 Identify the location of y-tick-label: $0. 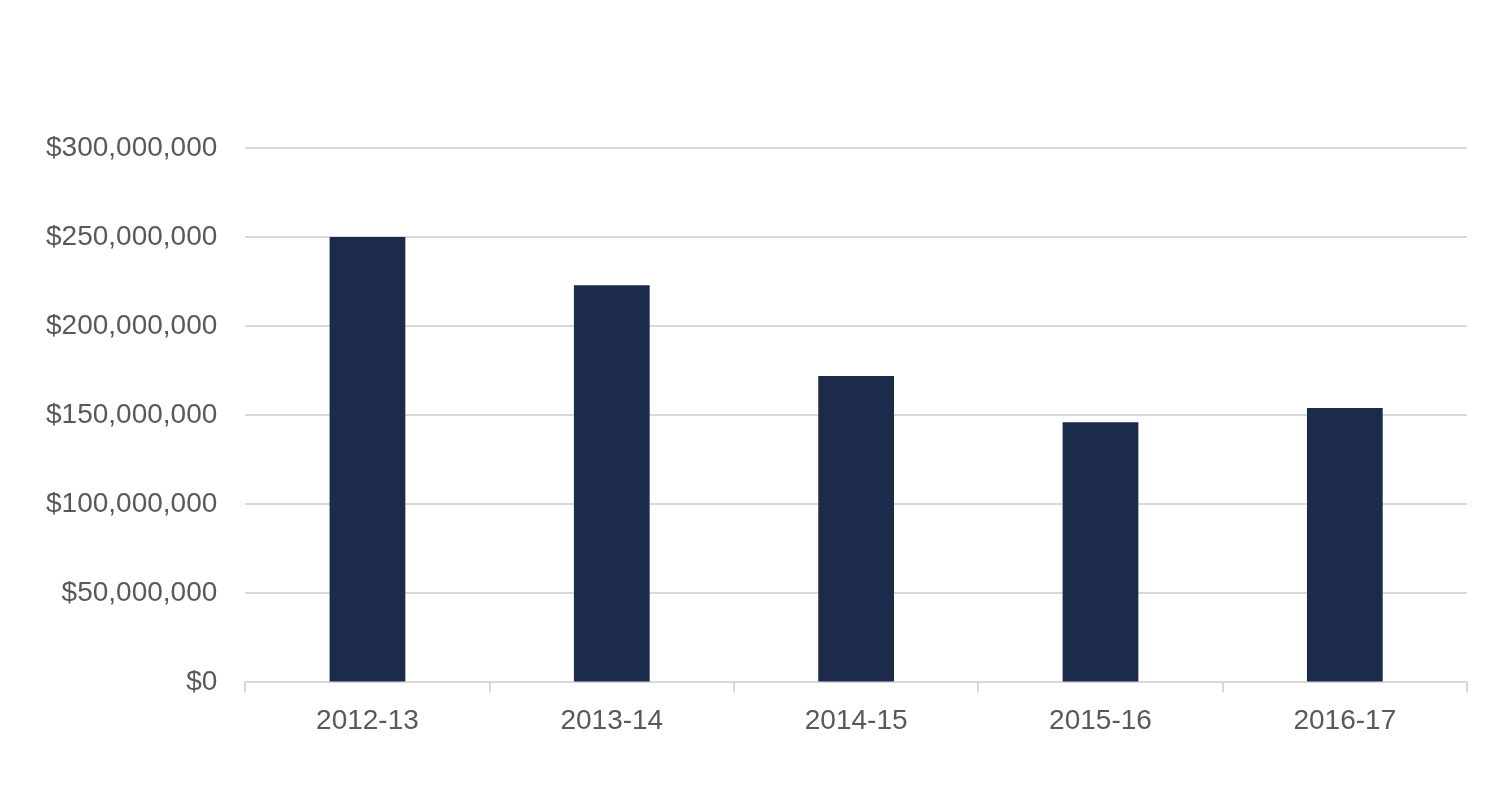
(202, 681).